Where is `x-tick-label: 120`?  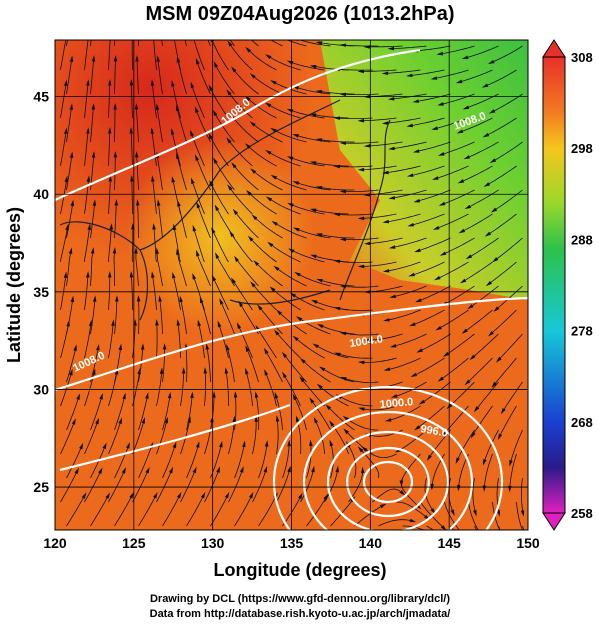 x-tick-label: 120 is located at coordinates (55, 543).